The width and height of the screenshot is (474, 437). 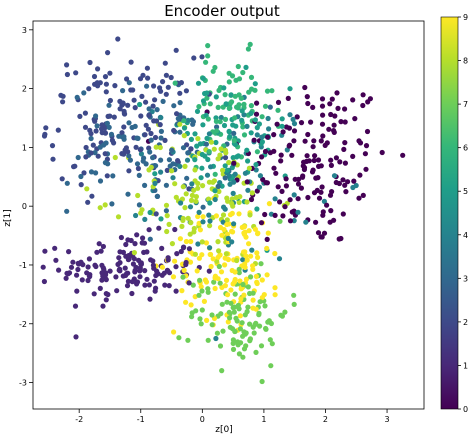 I want to click on x-tick-label: -1, so click(x=141, y=419).